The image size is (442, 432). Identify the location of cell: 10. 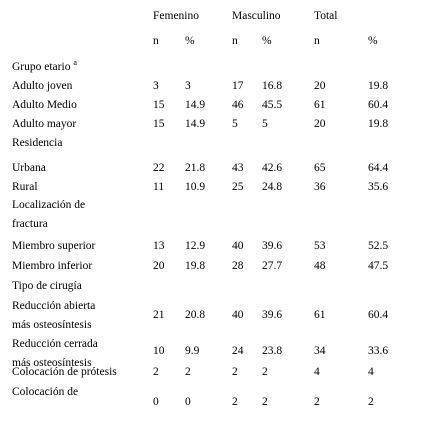
(159, 351).